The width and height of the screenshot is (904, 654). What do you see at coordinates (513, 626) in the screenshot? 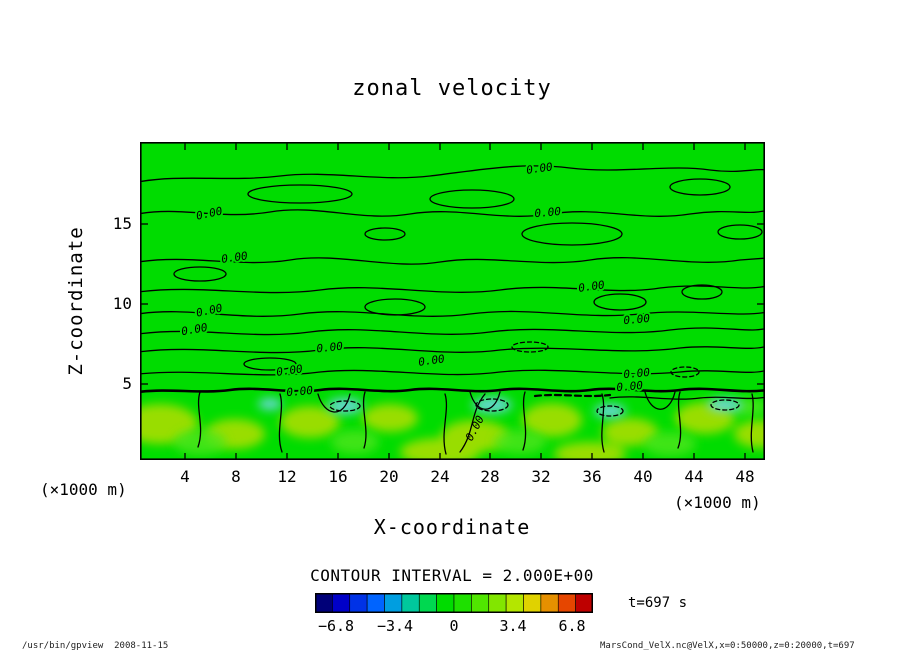
I see `colorbar-tick-label: 3.4` at bounding box center [513, 626].